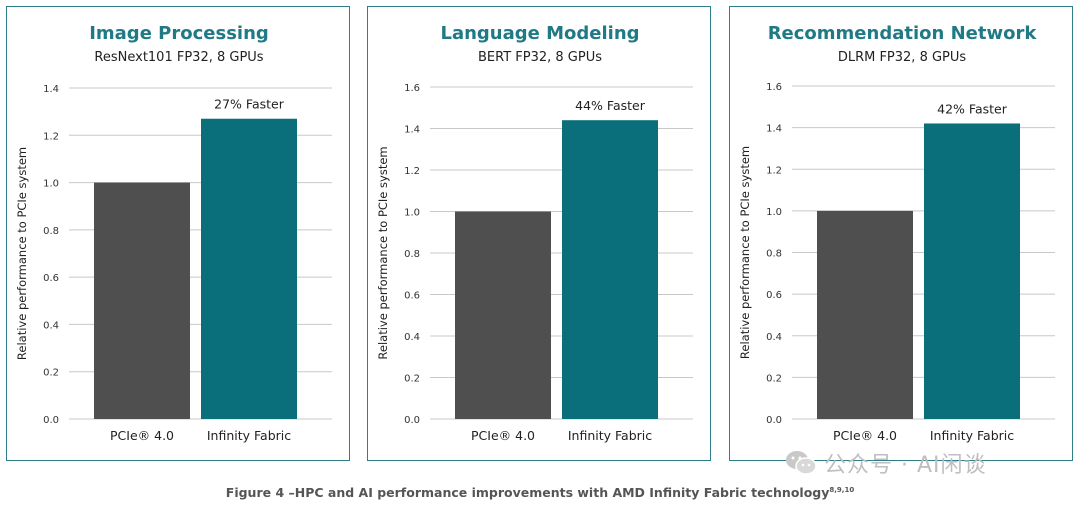 The height and width of the screenshot is (507, 1080). What do you see at coordinates (249, 104) in the screenshot?
I see `bar-annotation: 27% Faster` at bounding box center [249, 104].